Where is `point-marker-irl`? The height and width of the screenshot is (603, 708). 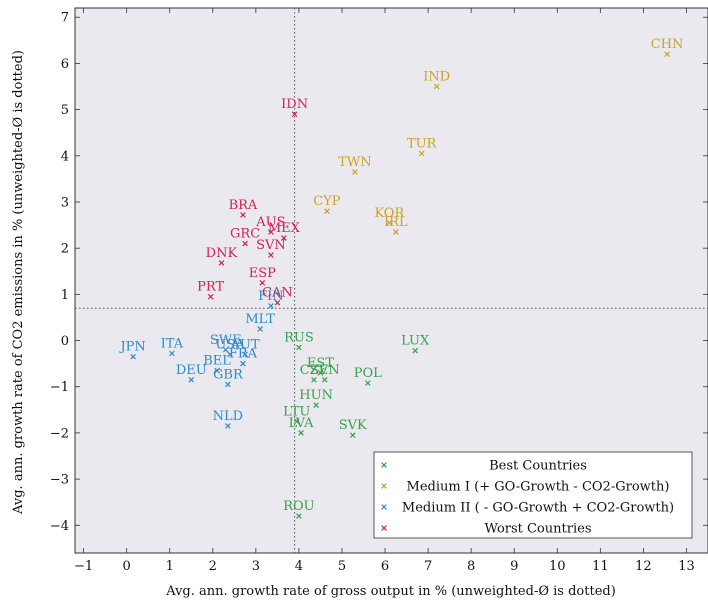 point-marker-irl is located at coordinates (395, 232).